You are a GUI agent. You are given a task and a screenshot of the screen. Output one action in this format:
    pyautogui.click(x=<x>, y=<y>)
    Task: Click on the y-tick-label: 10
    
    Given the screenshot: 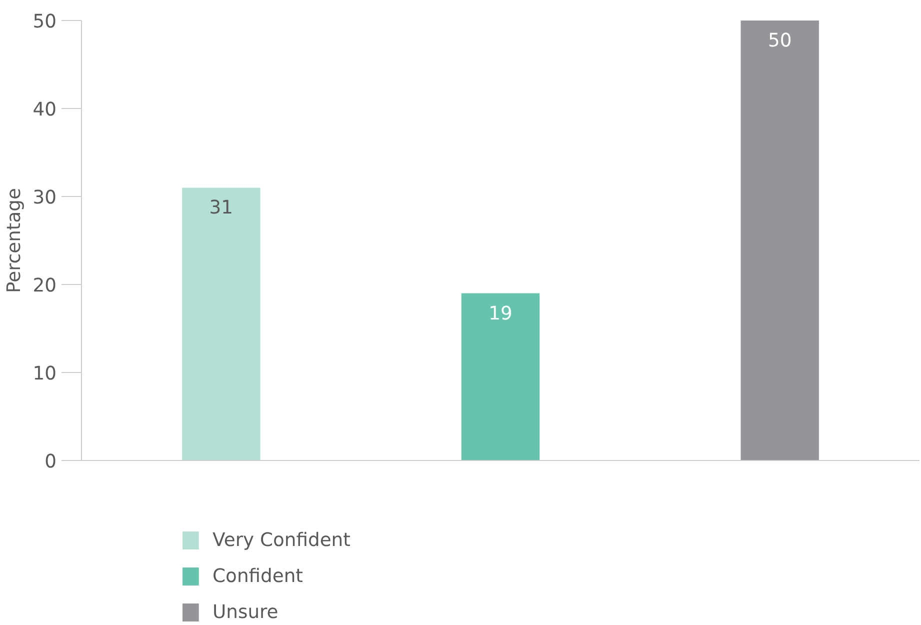 What is the action you would take?
    pyautogui.click(x=44, y=374)
    